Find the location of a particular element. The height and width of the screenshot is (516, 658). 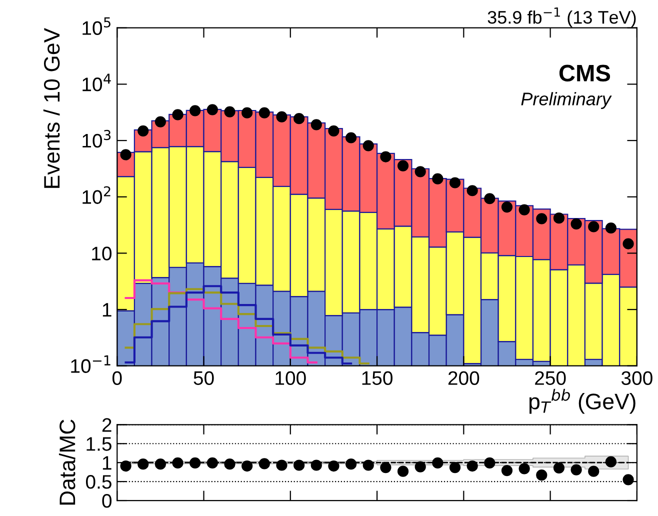

y-tick-label: 10$^{4}$ is located at coordinates (96, 83).